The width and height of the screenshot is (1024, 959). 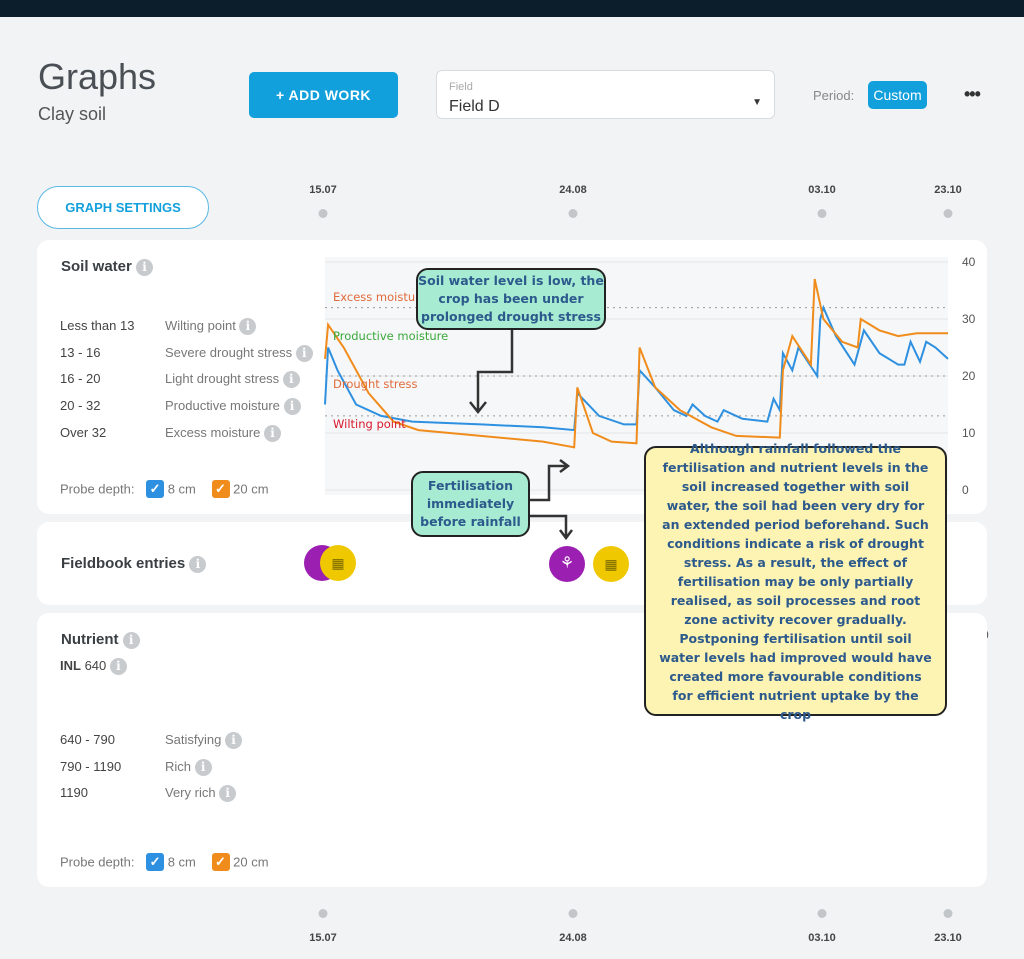 I want to click on legend-name-text: Light drought stress, so click(x=222, y=379).